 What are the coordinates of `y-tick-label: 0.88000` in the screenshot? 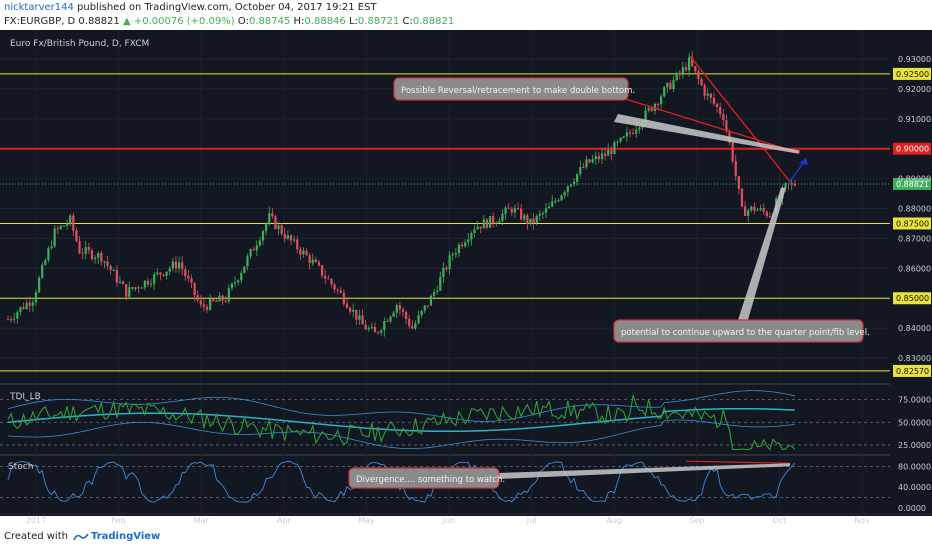 It's located at (914, 209).